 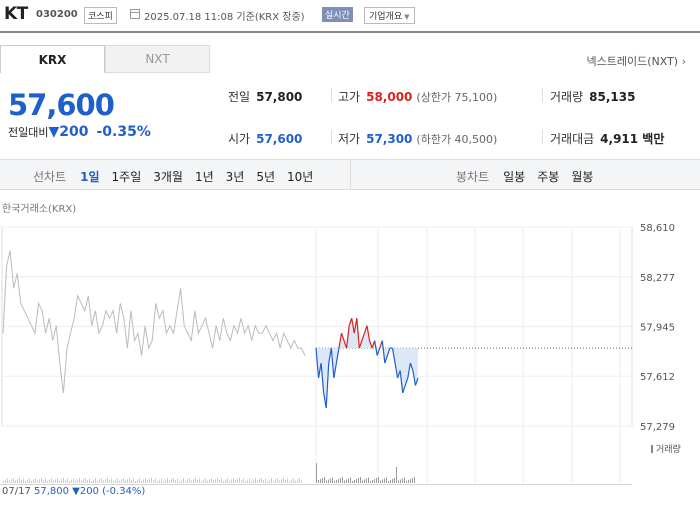 I want to click on tab-krx: KRX, so click(x=52, y=59).